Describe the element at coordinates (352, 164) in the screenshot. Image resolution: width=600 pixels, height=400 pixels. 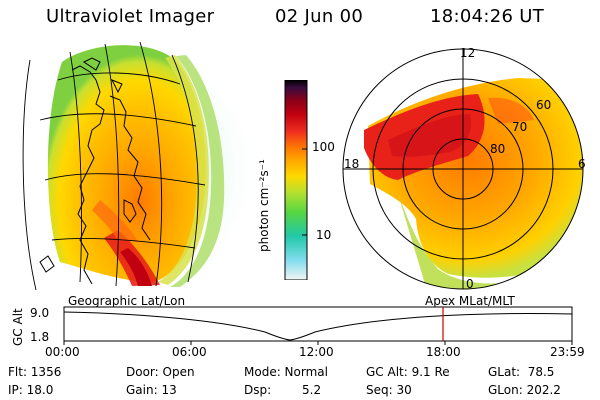
I see `mlt-label-18: 18` at that location.